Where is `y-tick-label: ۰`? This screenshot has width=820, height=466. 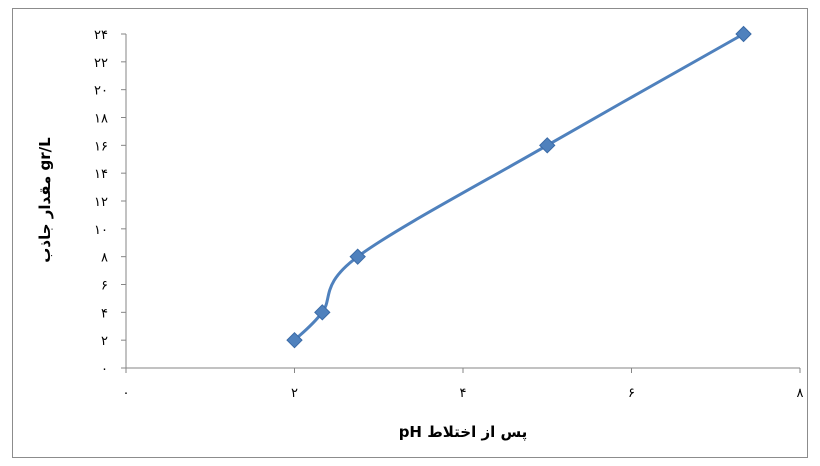 y-tick-label: ۰ is located at coordinates (104, 369).